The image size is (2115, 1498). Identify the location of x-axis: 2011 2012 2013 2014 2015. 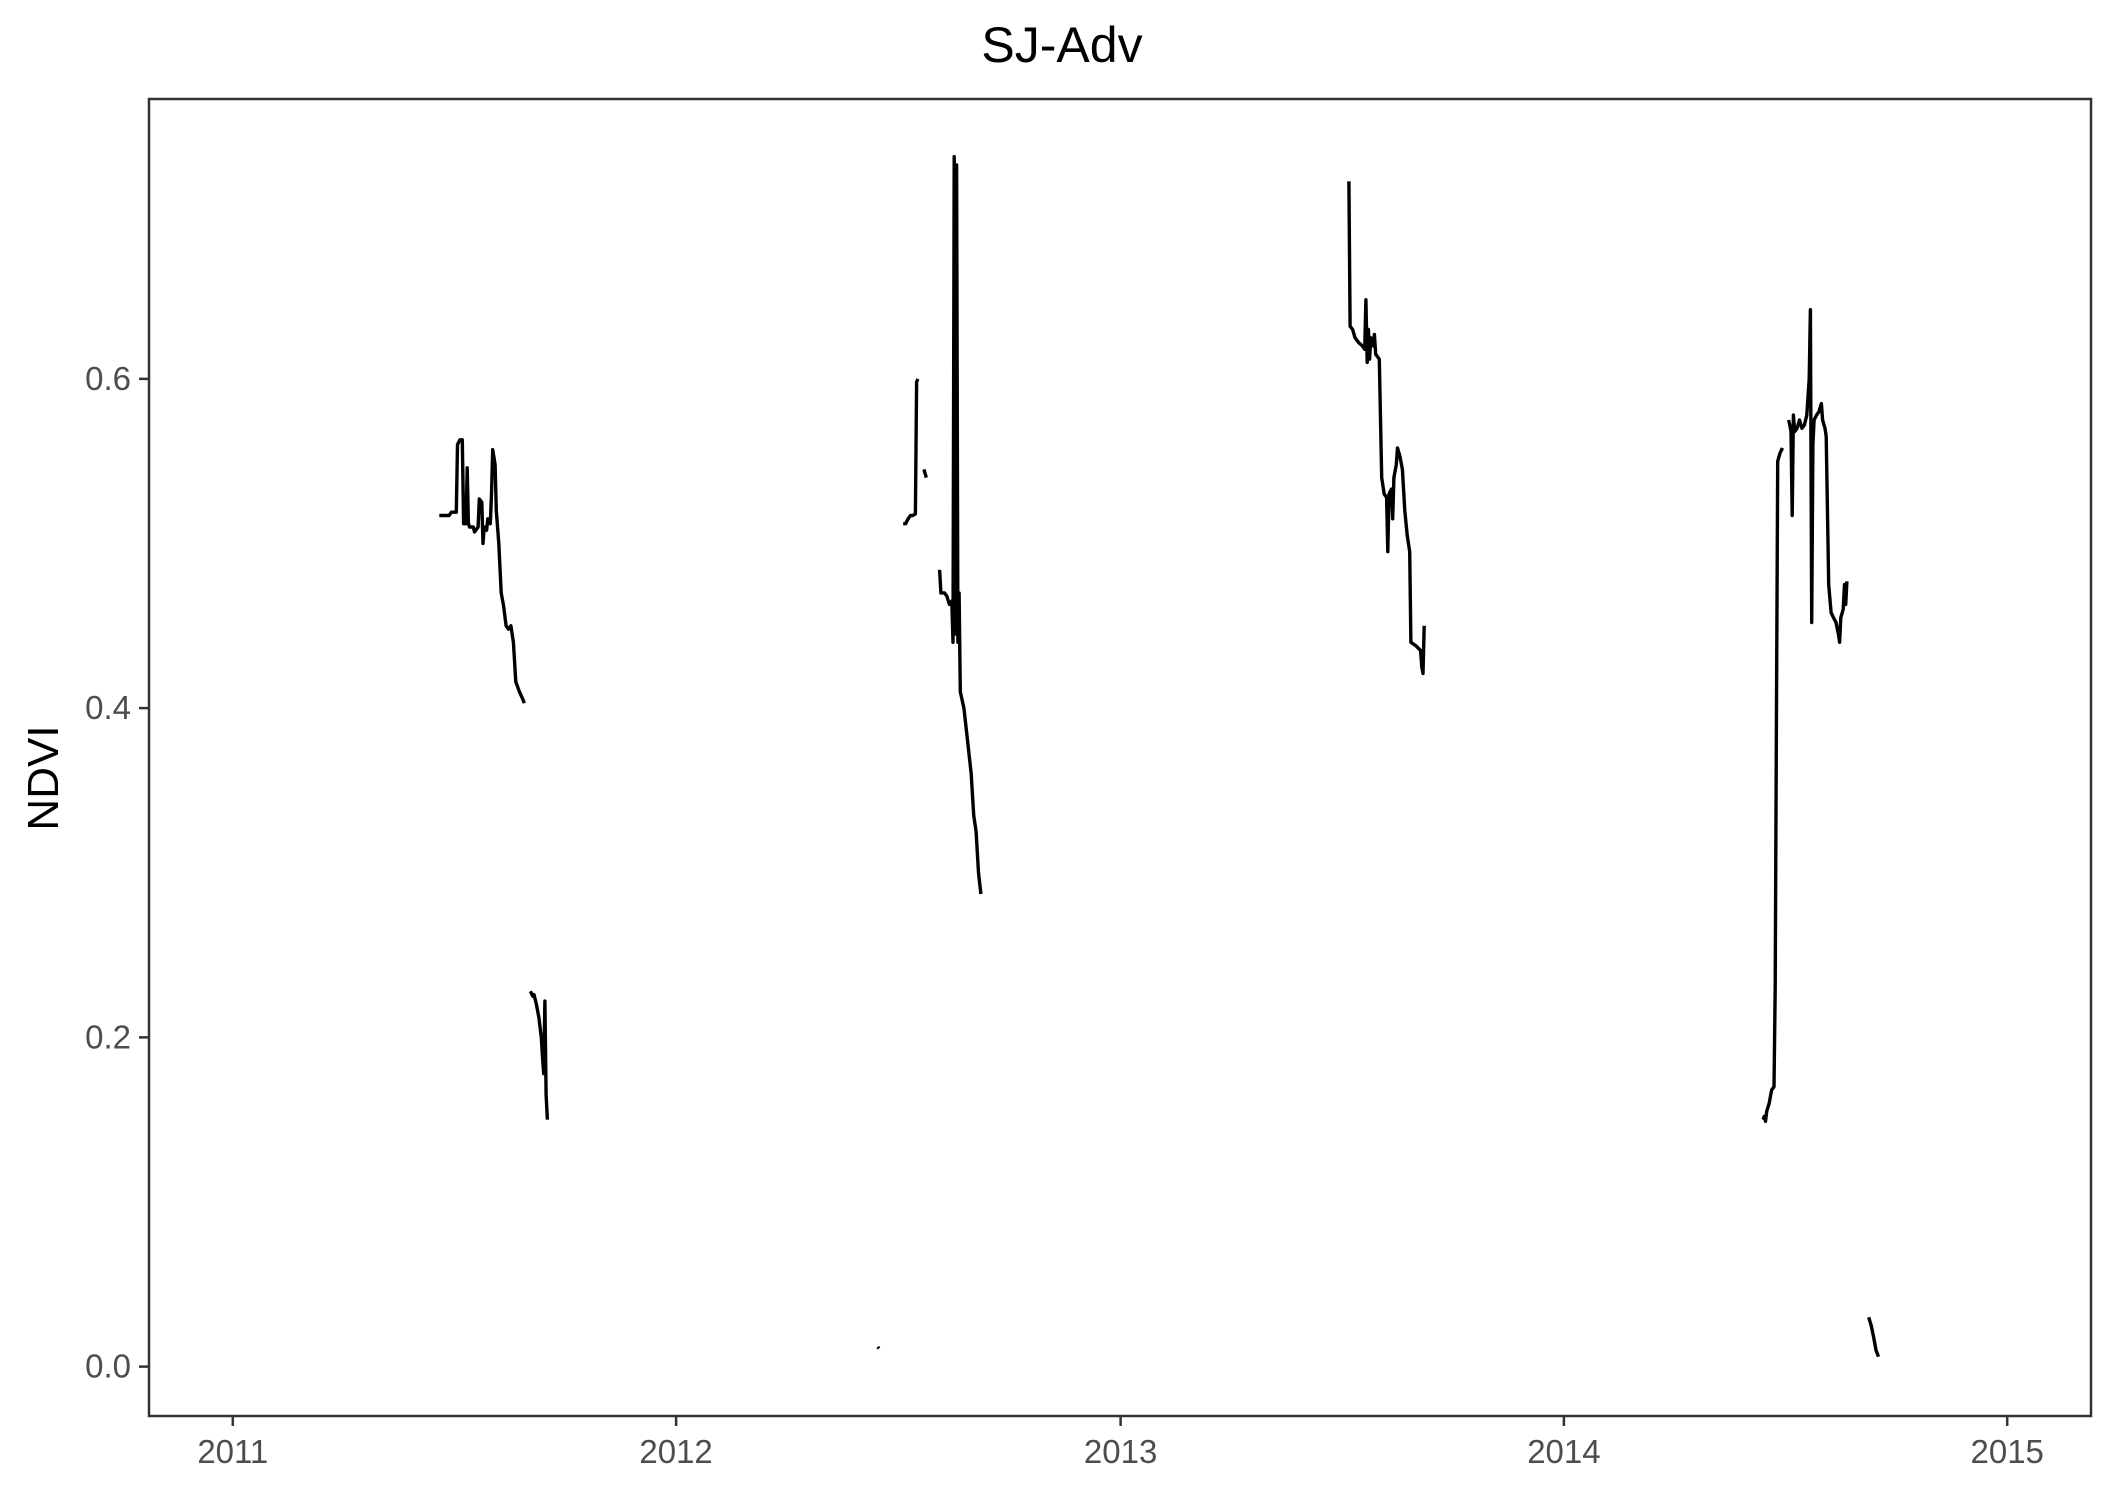
(1120, 1443).